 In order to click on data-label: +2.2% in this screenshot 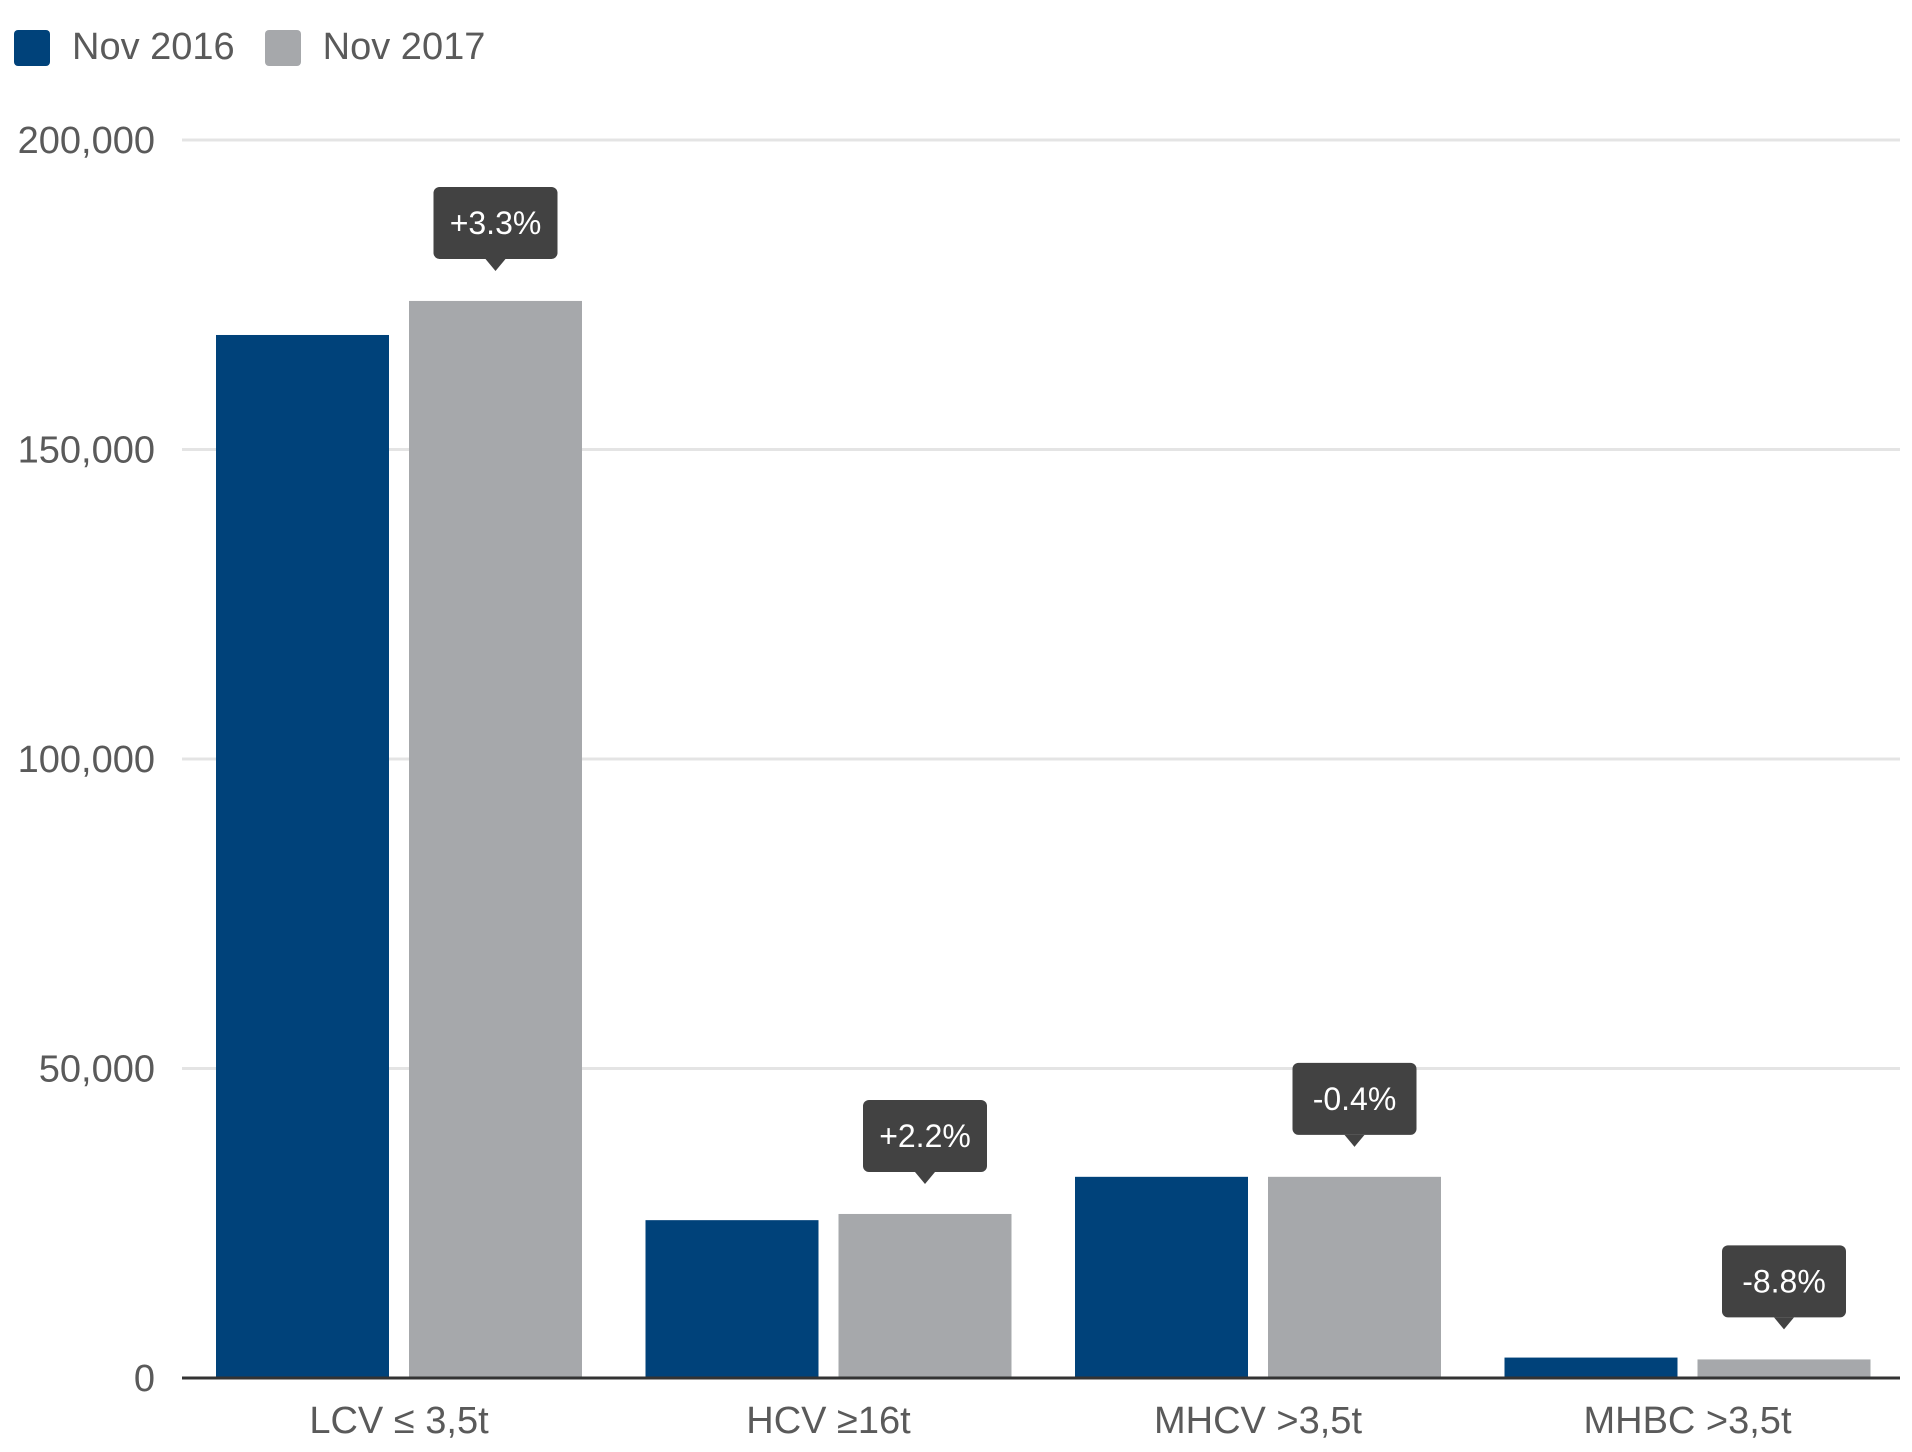, I will do `click(925, 1136)`.